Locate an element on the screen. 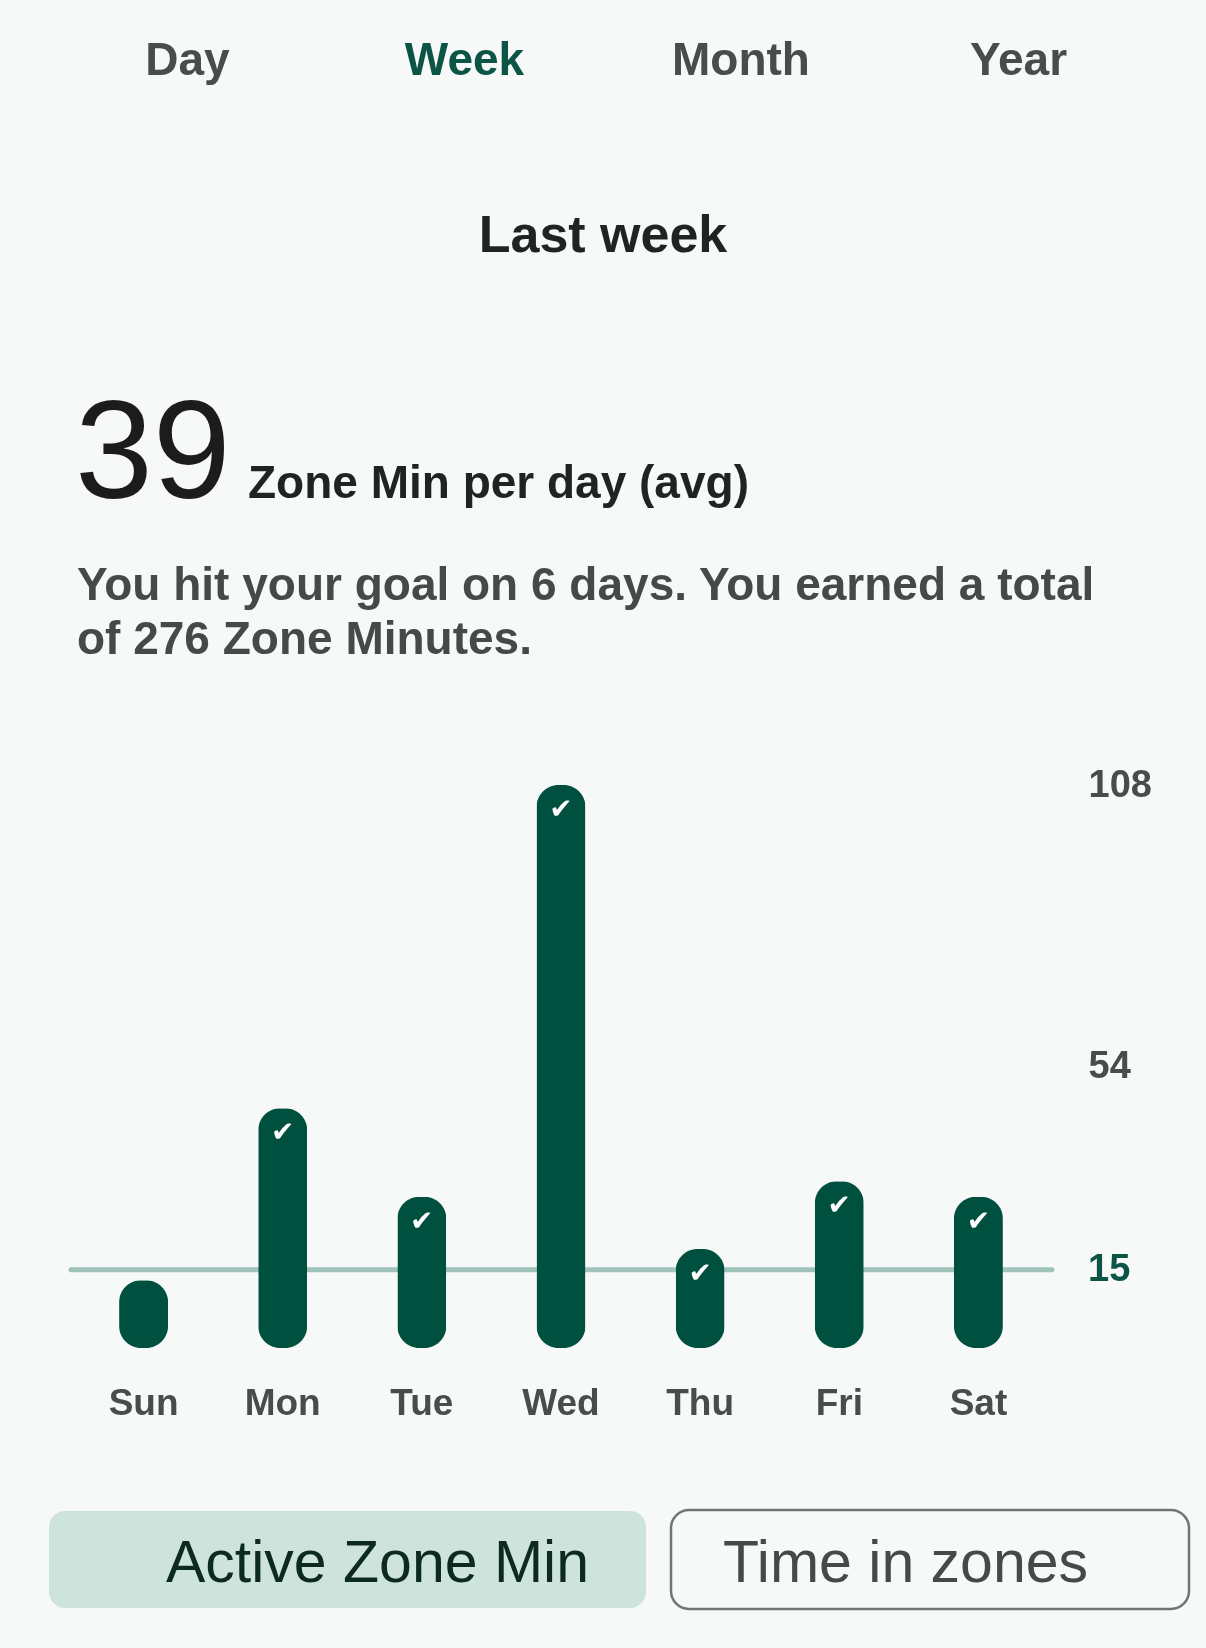  x-tick-label: Sat is located at coordinates (978, 1402).